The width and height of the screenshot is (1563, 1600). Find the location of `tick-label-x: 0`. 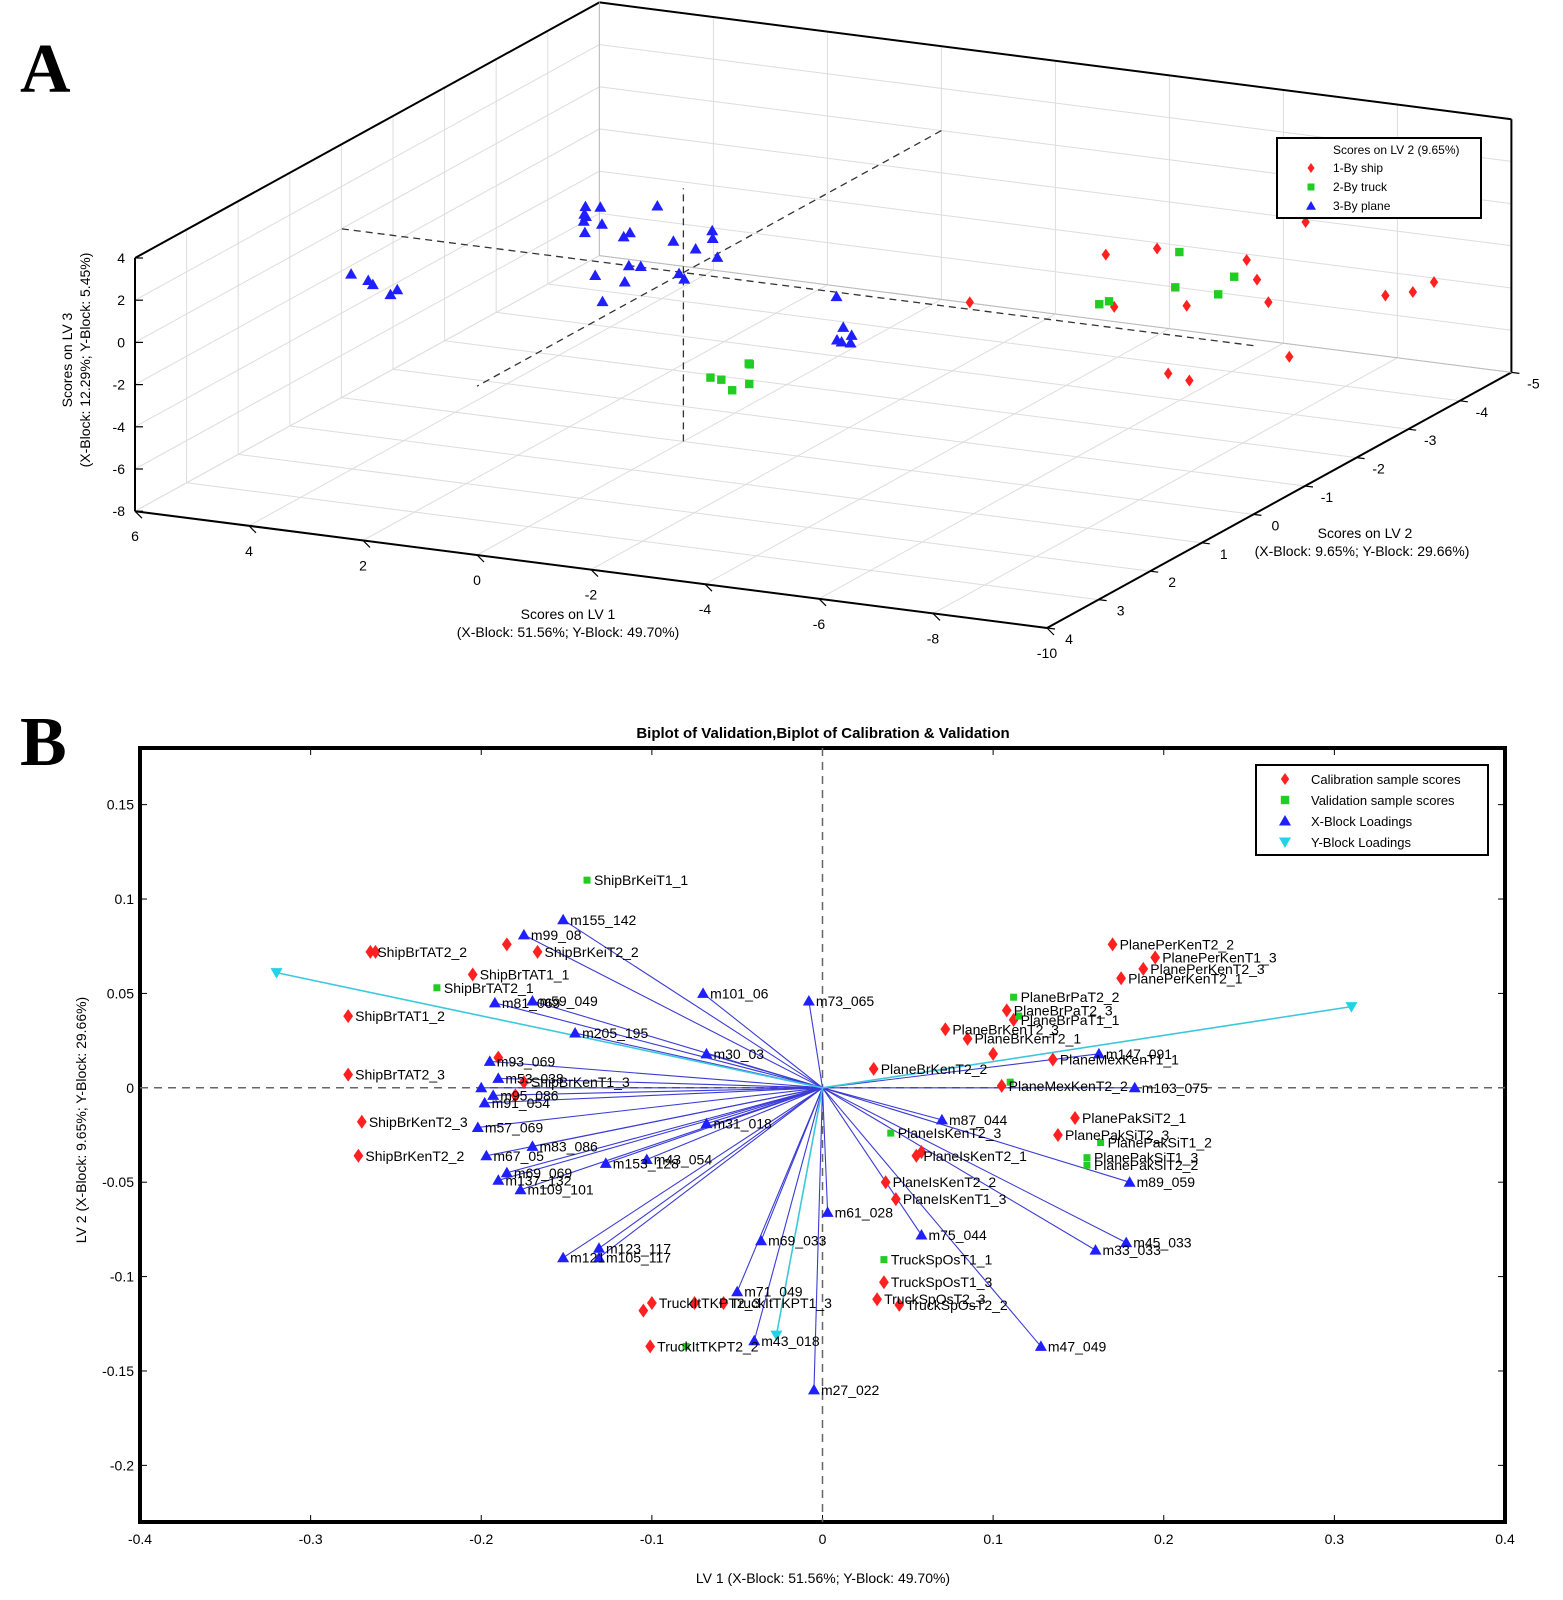

tick-label-x: 0 is located at coordinates (823, 1539).